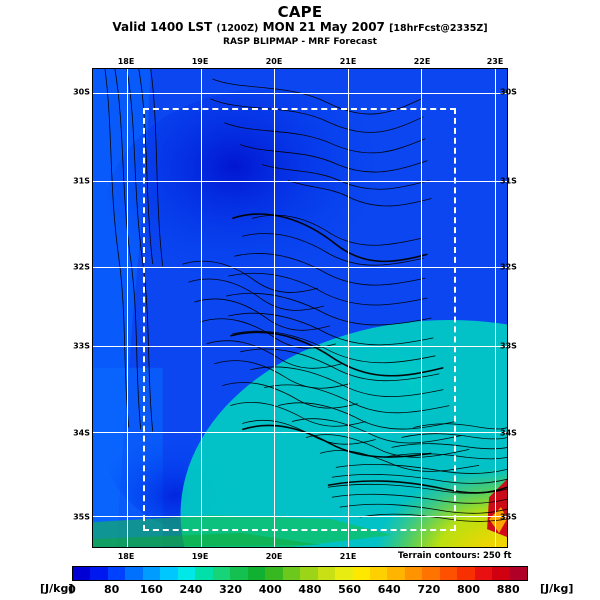 This screenshot has width=600, height=600. I want to click on axis-label-top-21e: 21E, so click(348, 61).